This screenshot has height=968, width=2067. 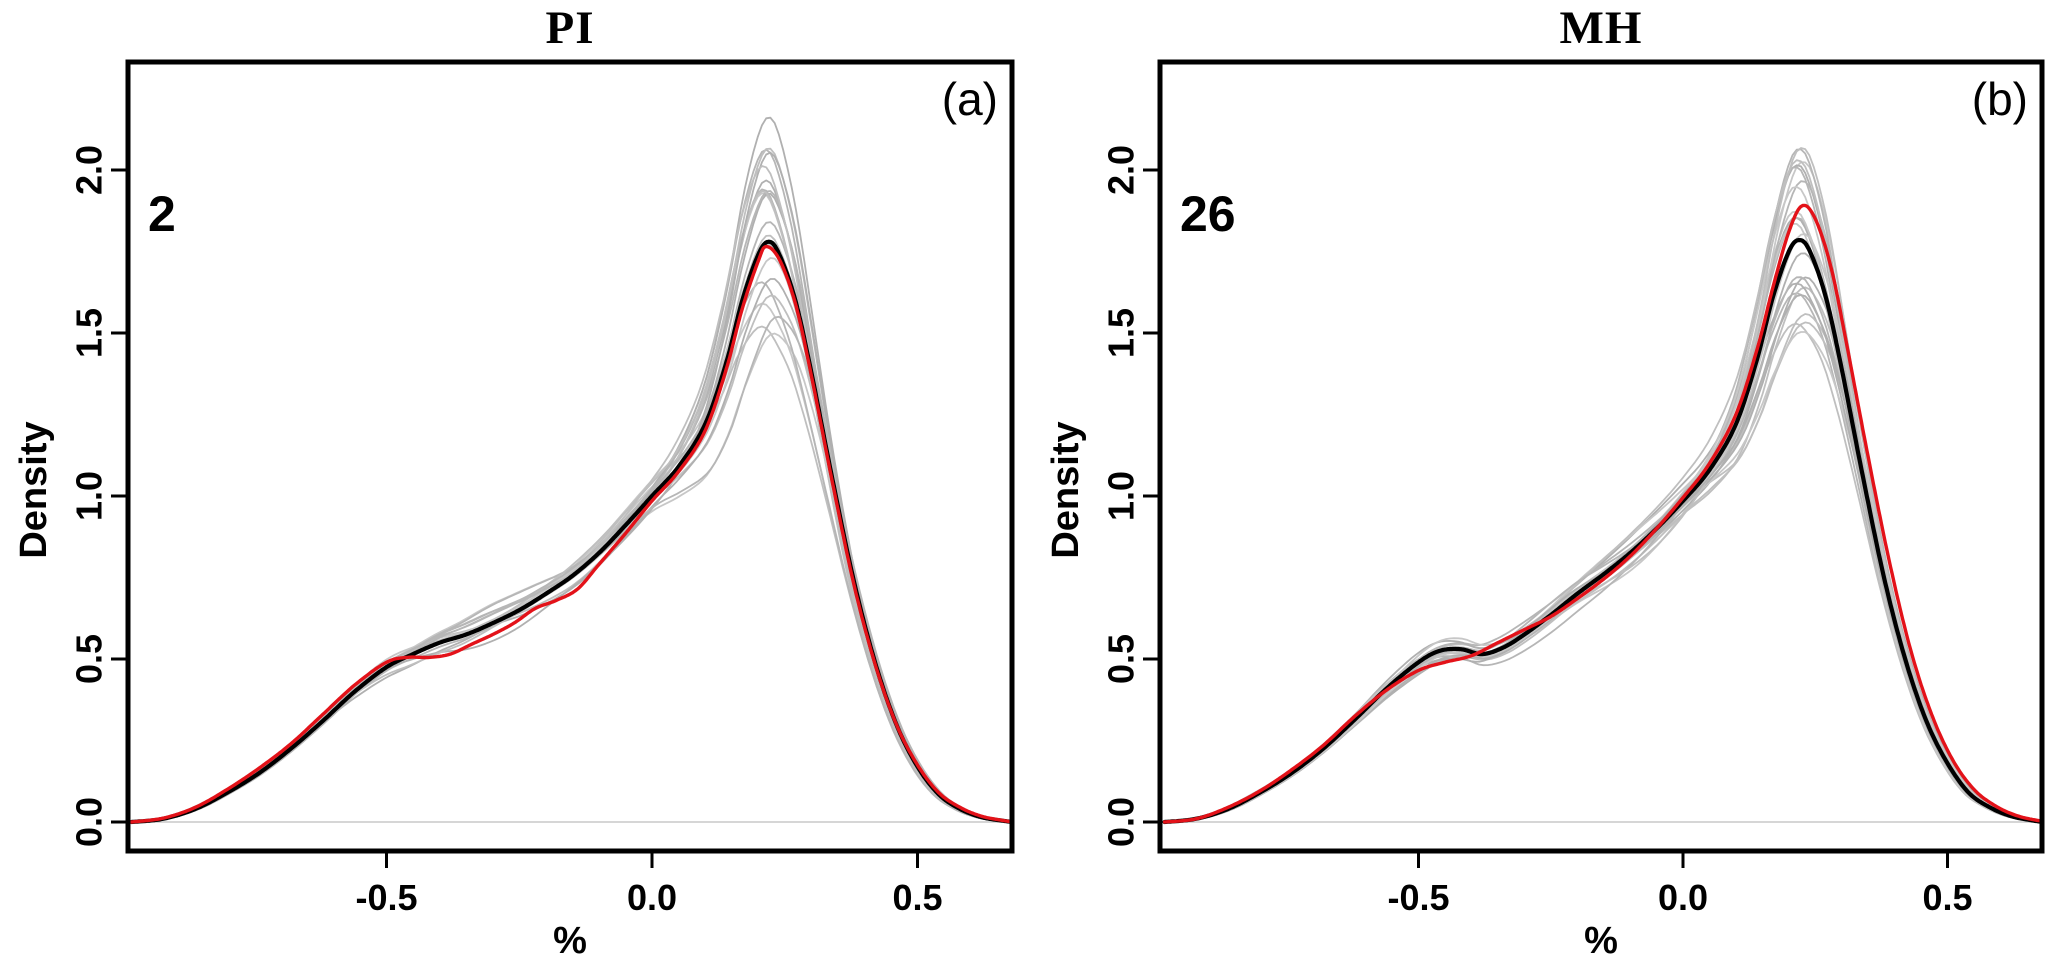 What do you see at coordinates (570, 941) in the screenshot?
I see `x-axis-label-pi: %` at bounding box center [570, 941].